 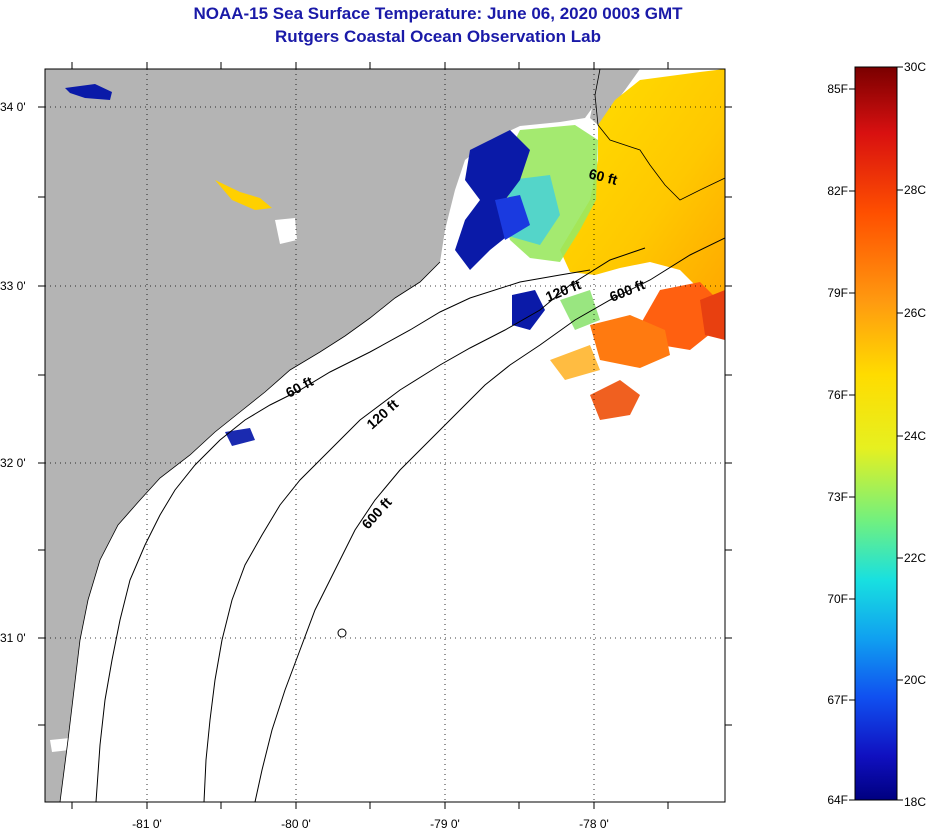 What do you see at coordinates (13, 638) in the screenshot?
I see `lat-label-31: 31 0'` at bounding box center [13, 638].